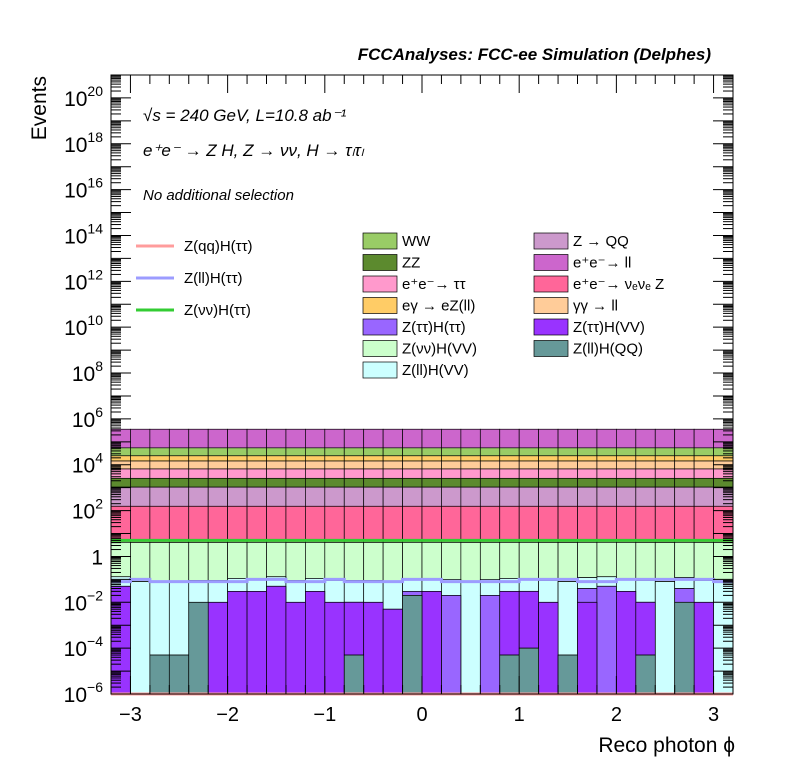  What do you see at coordinates (412, 593) in the screenshot?
I see `bar-Z(ττ)H(ττ)-bin-15` at bounding box center [412, 593].